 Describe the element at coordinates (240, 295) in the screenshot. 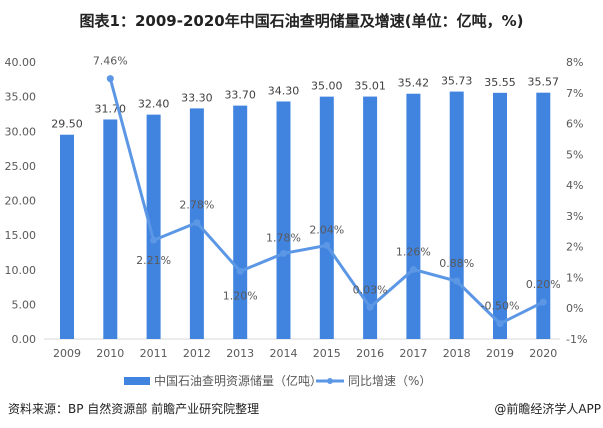

I see `line-data-label: 1.20%` at that location.